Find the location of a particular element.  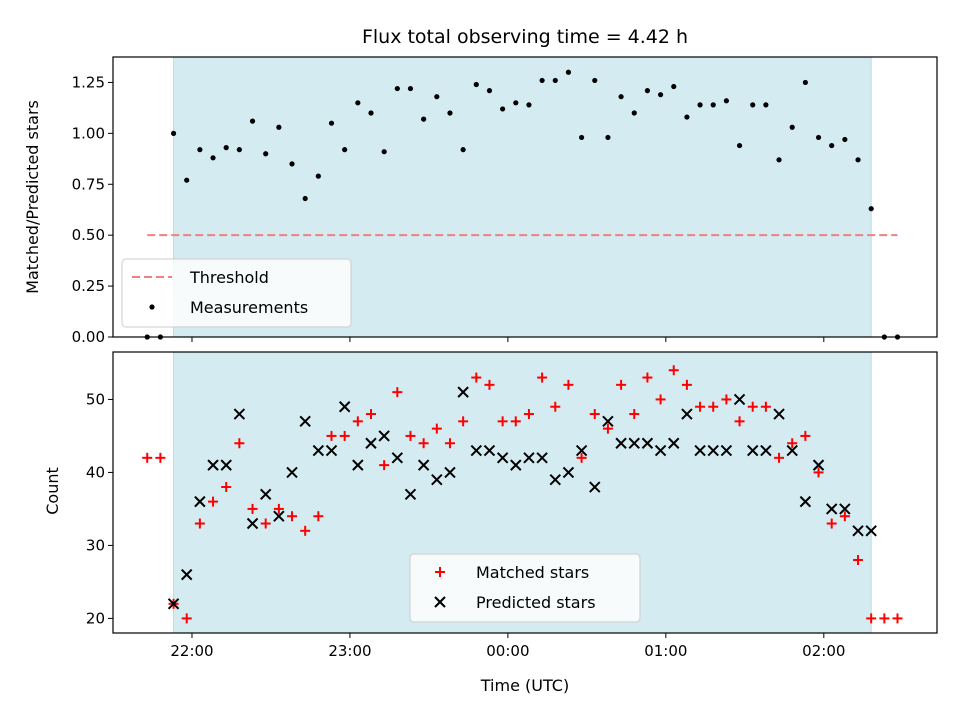

legend-matched-label: Matched stars is located at coordinates (532, 572).